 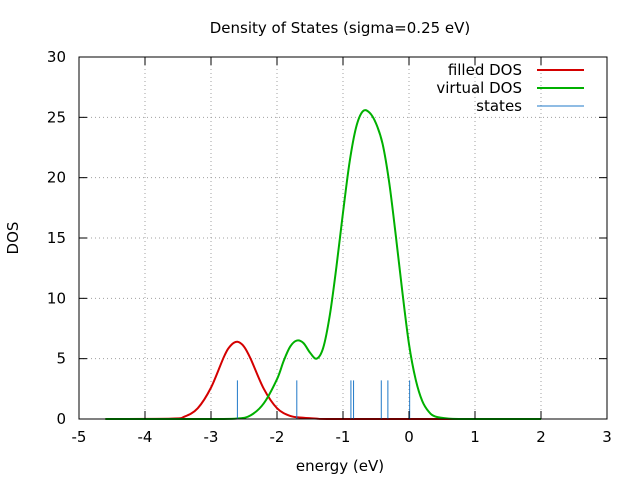 I want to click on x-tick-label: -1, so click(x=343, y=437).